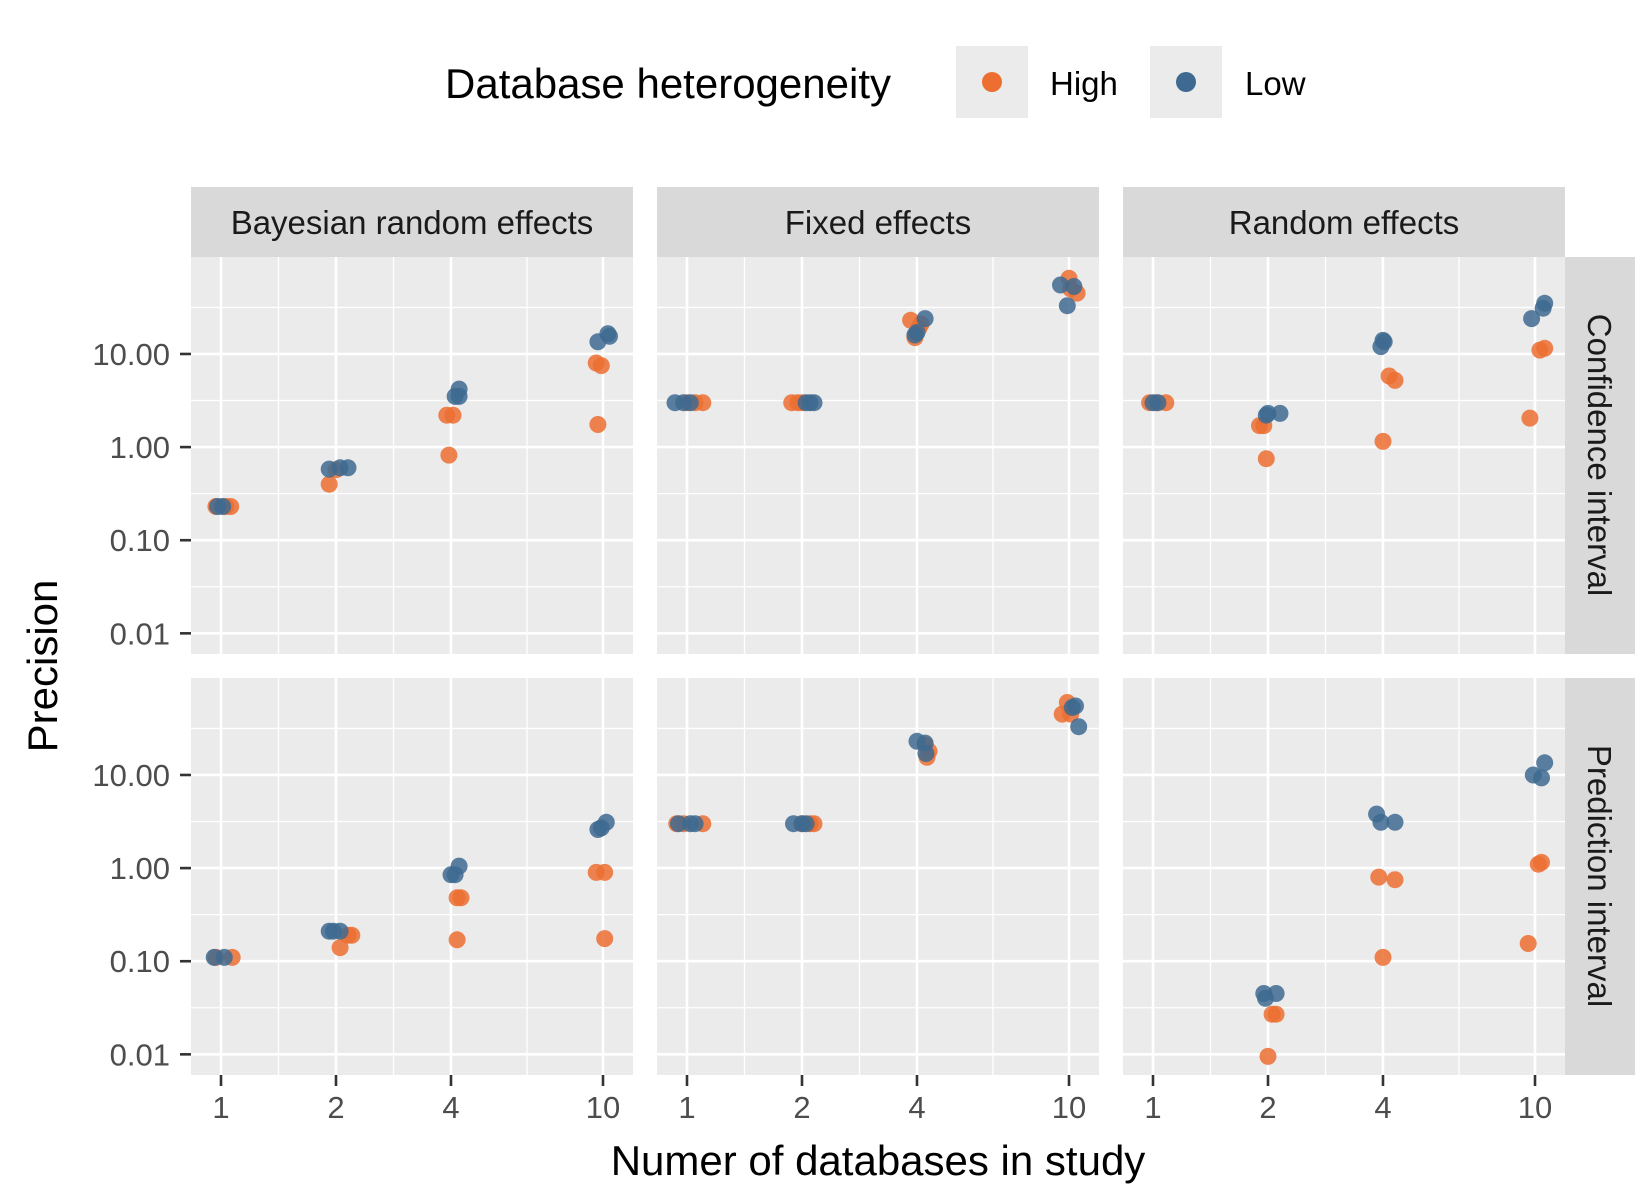 The width and height of the screenshot is (1650, 1200). I want to click on strip-label-fixed: Fixed effects, so click(878, 222).